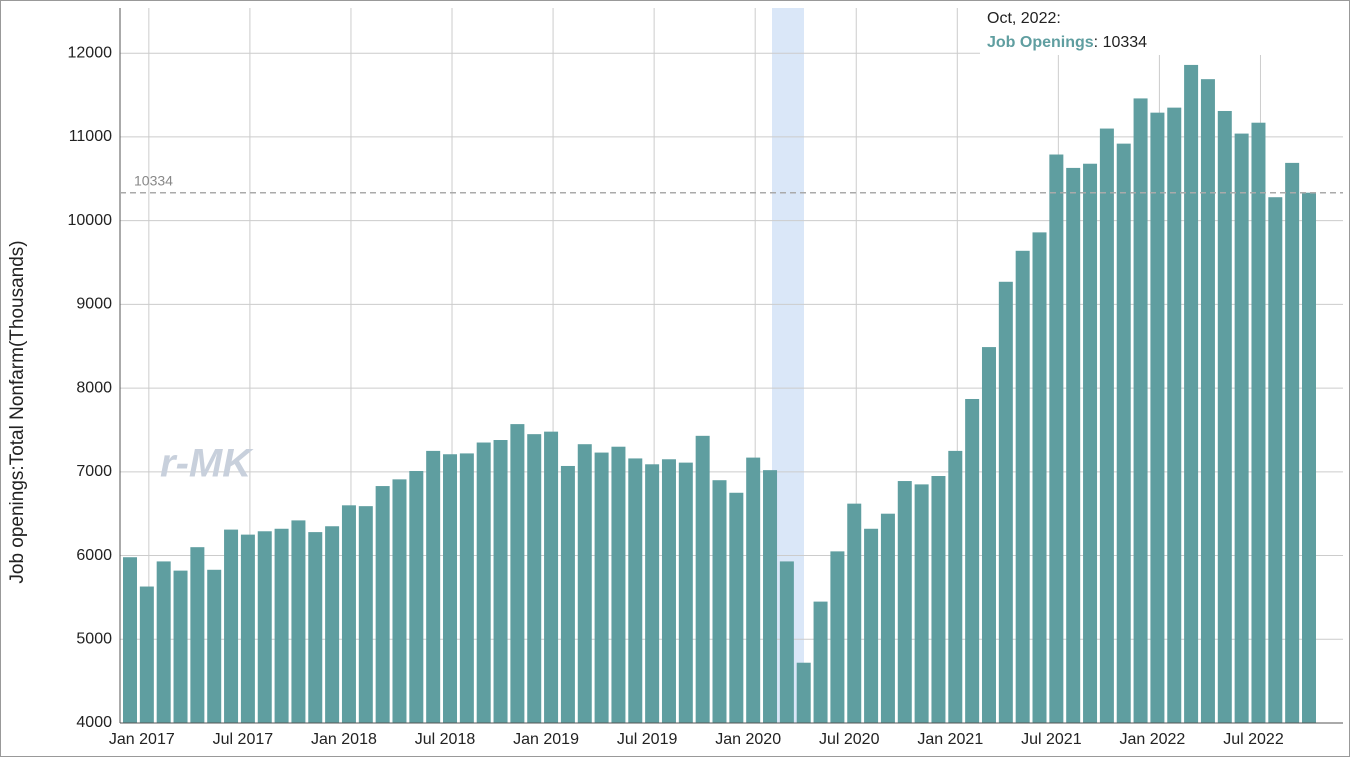 This screenshot has height=757, width=1350. I want to click on tooltip-value: 10334, so click(1125, 42).